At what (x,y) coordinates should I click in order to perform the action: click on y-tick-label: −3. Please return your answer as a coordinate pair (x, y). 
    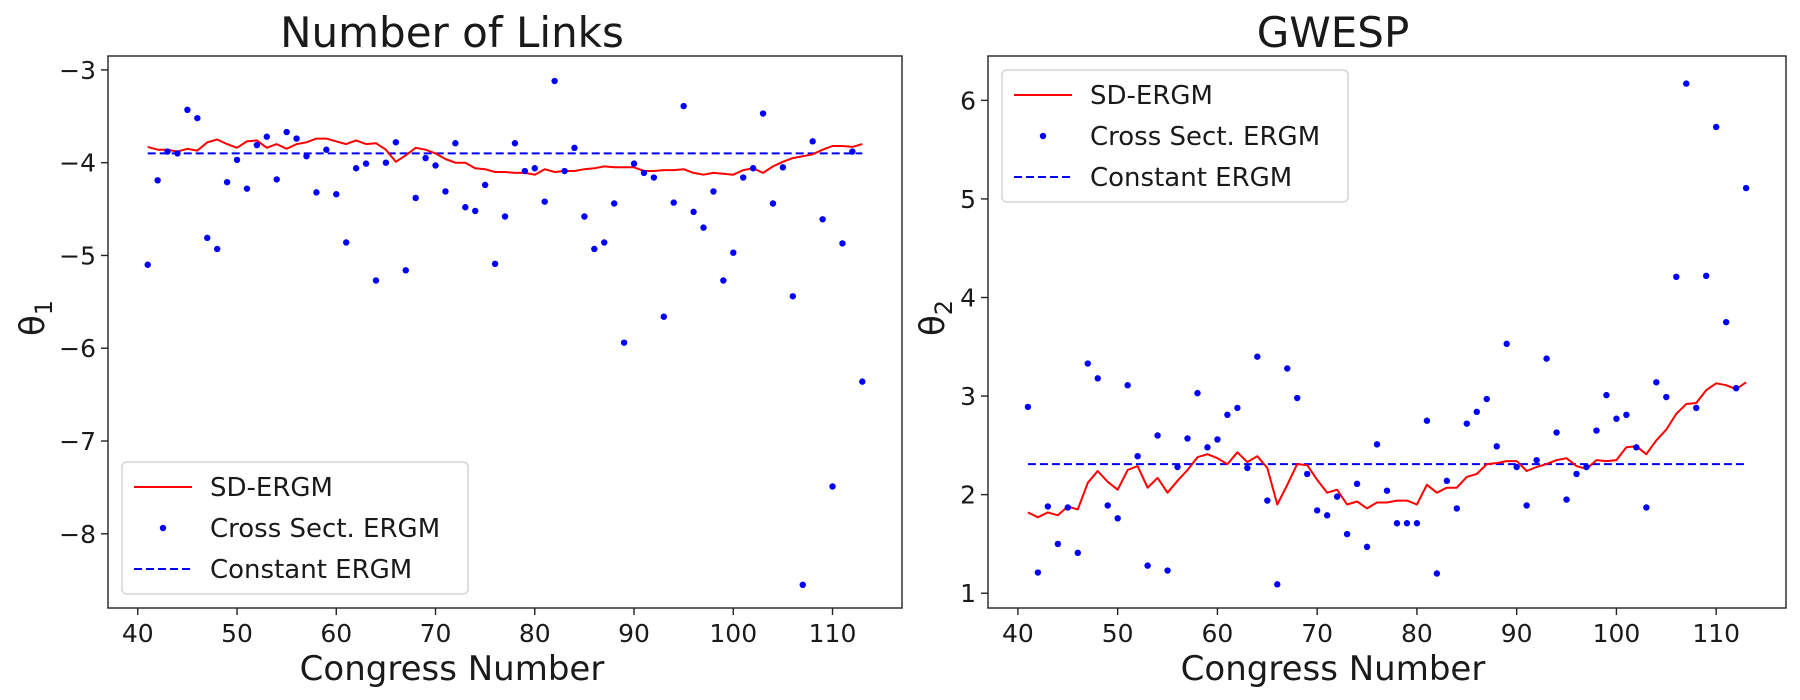
    Looking at the image, I should click on (77, 70).